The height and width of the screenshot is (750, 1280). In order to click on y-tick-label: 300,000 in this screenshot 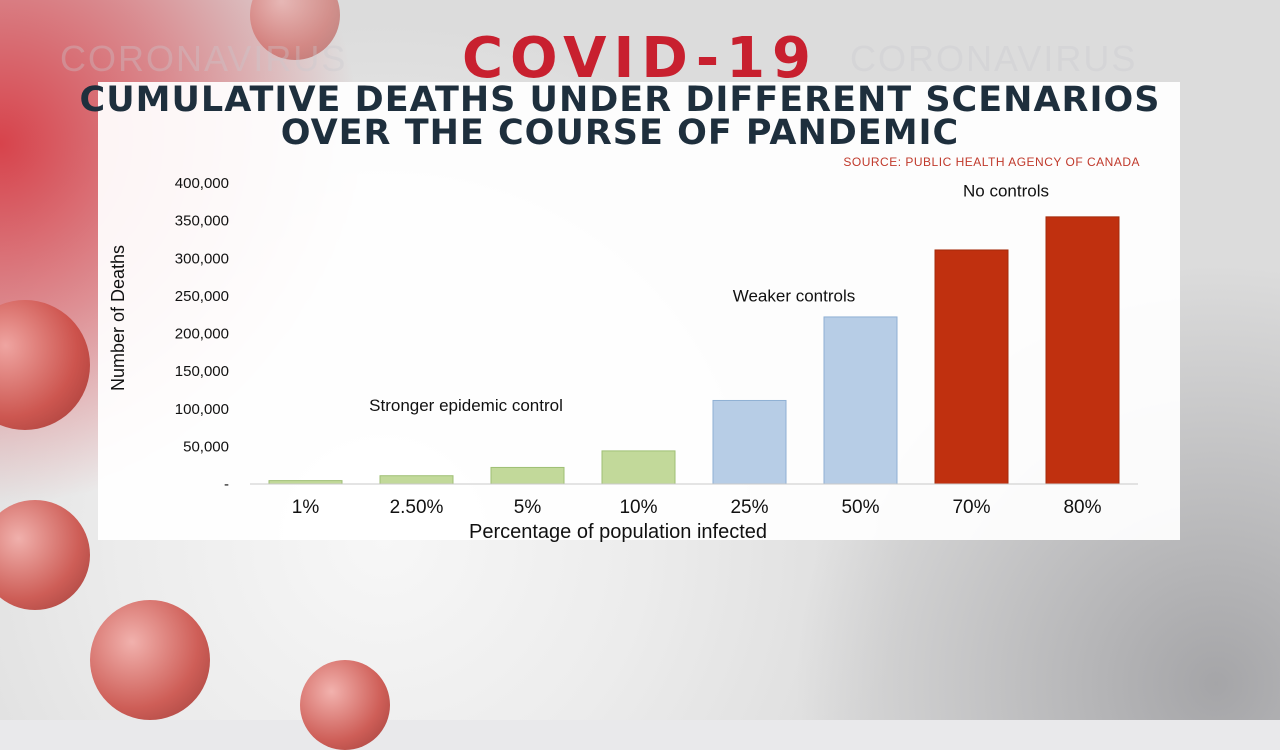, I will do `click(202, 258)`.